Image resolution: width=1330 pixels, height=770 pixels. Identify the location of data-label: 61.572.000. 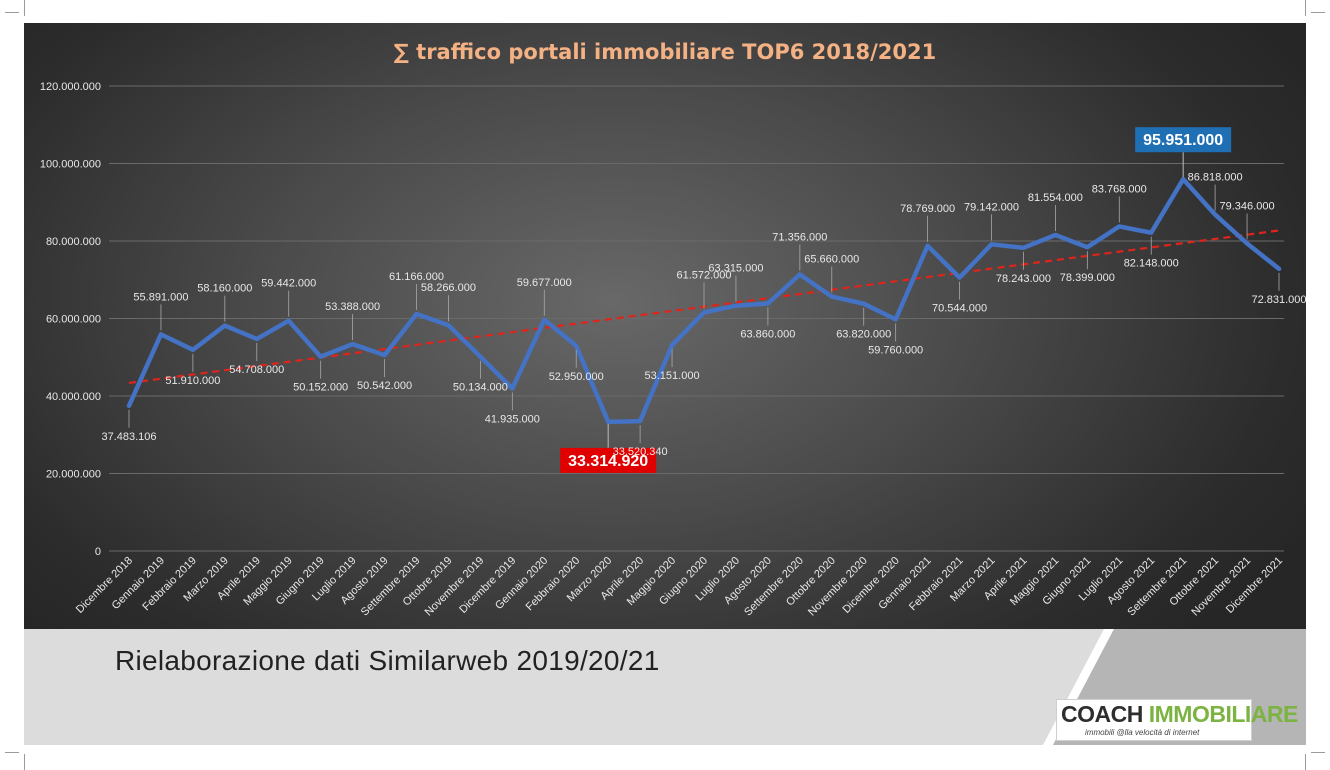
(703, 275).